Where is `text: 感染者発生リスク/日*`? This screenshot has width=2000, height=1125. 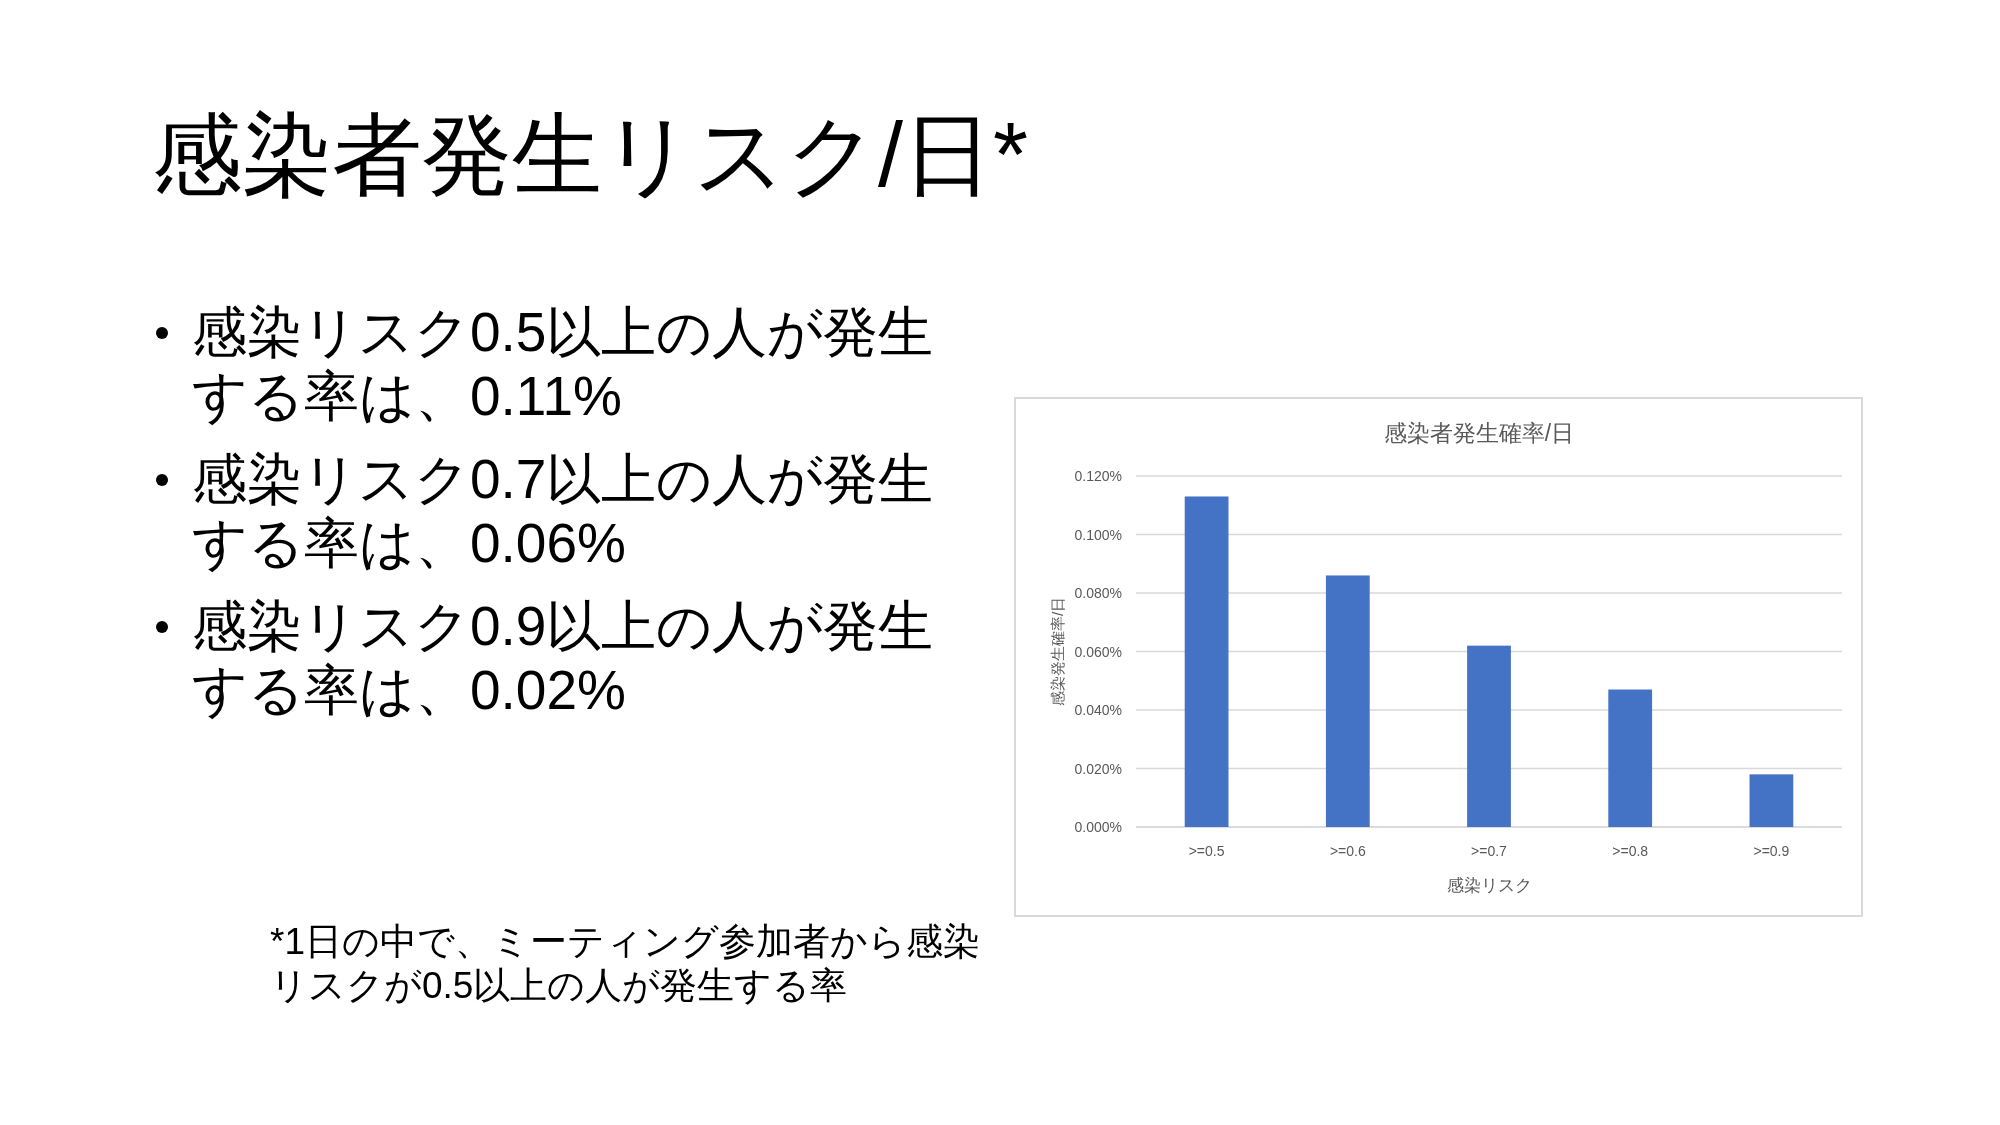
text: 感染者発生リスク/日* is located at coordinates (590, 155).